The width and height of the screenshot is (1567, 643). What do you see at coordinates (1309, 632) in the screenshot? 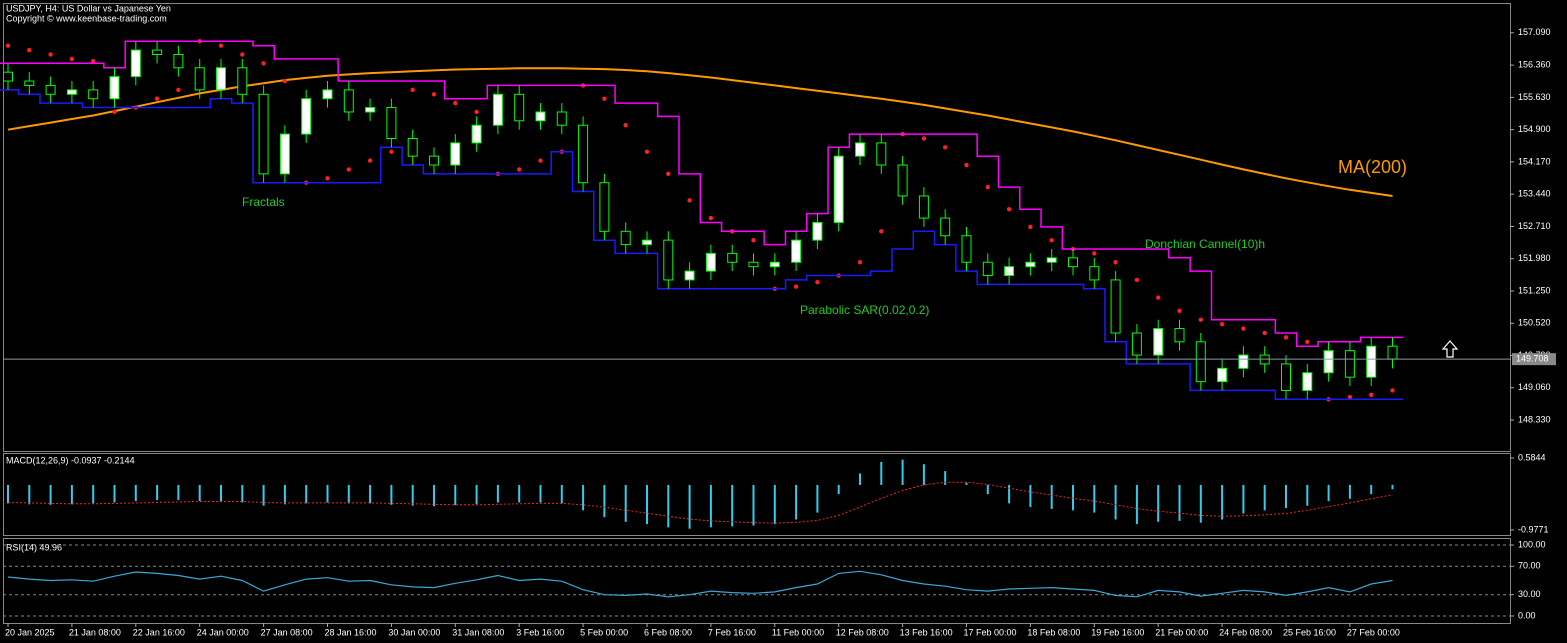
I see `x-tick-label: 25 Feb 16:00` at bounding box center [1309, 632].